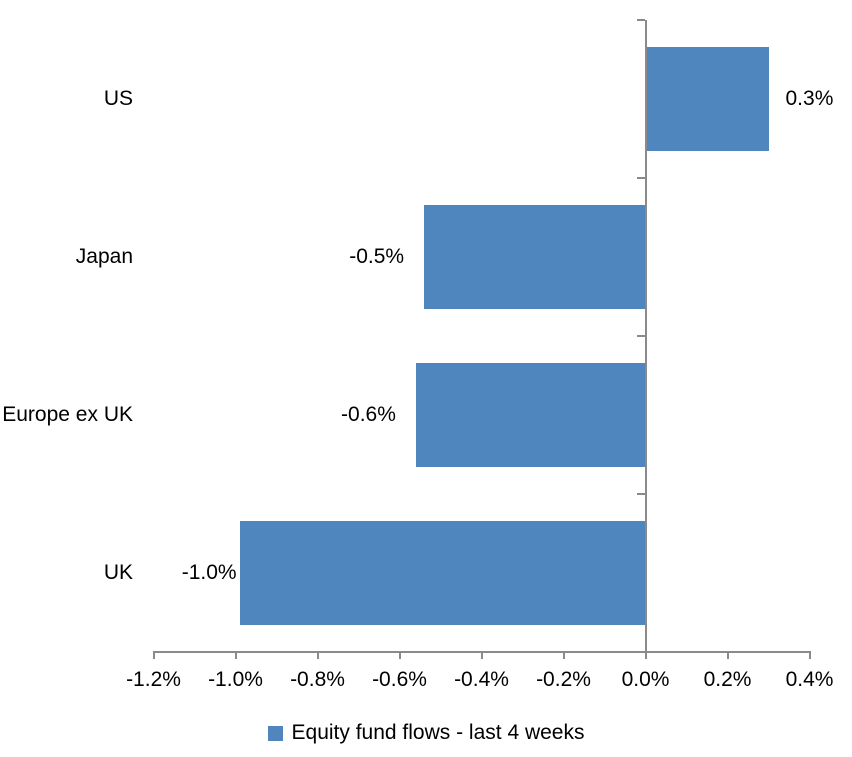 The width and height of the screenshot is (852, 757). Describe the element at coordinates (104, 256) in the screenshot. I see `category-label-japan: Japan` at that location.